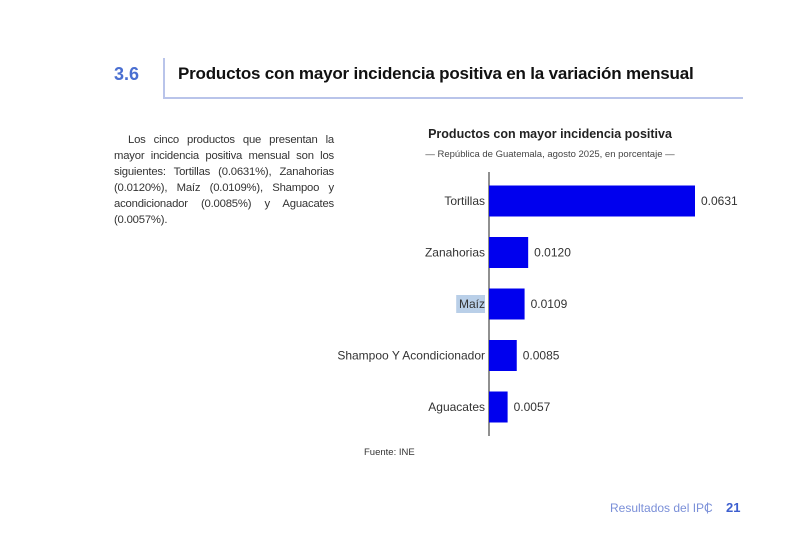 This screenshot has width=800, height=537. Describe the element at coordinates (532, 407) in the screenshot. I see `data-label: 0.0057` at that location.